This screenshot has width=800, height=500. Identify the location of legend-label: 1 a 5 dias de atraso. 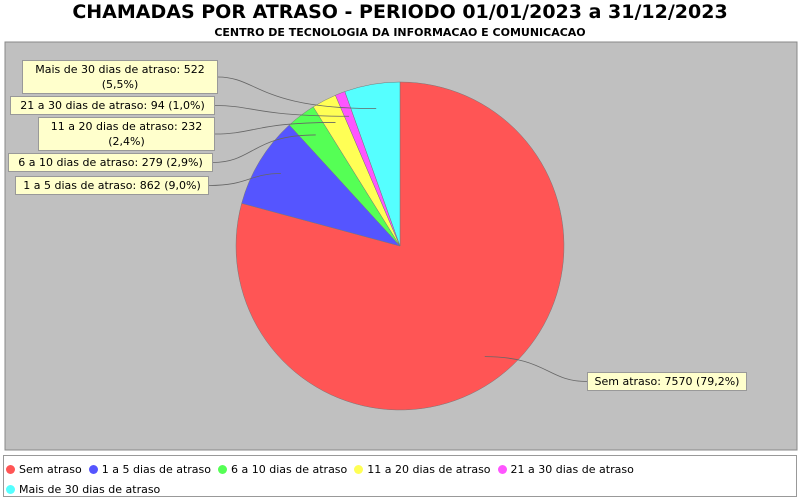
(156, 469).